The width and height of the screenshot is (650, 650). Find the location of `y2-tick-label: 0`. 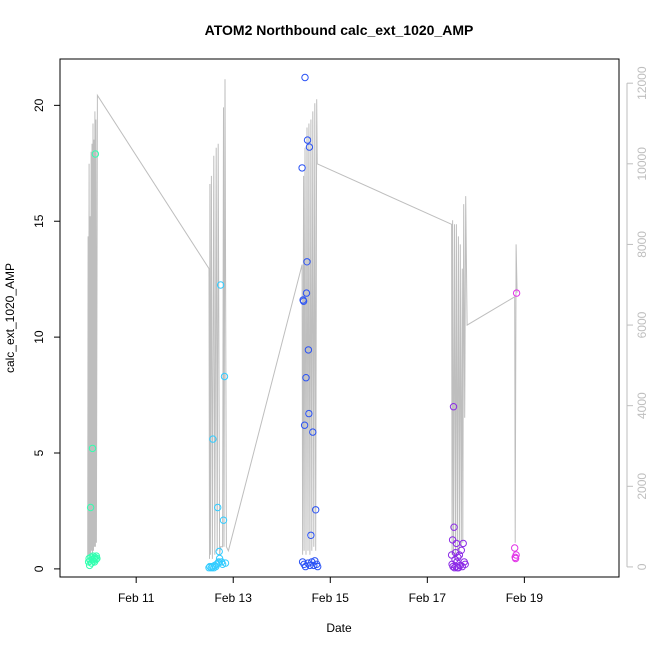

y2-tick-label: 0 is located at coordinates (642, 566).